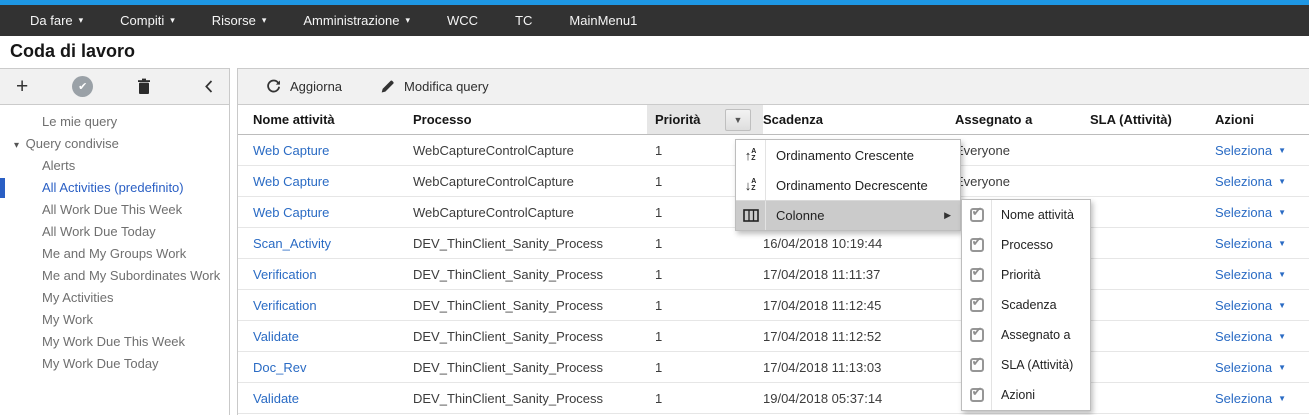 This screenshot has width=1309, height=415. Describe the element at coordinates (793, 119) in the screenshot. I see `column-header-scadenza: Scadenza` at that location.